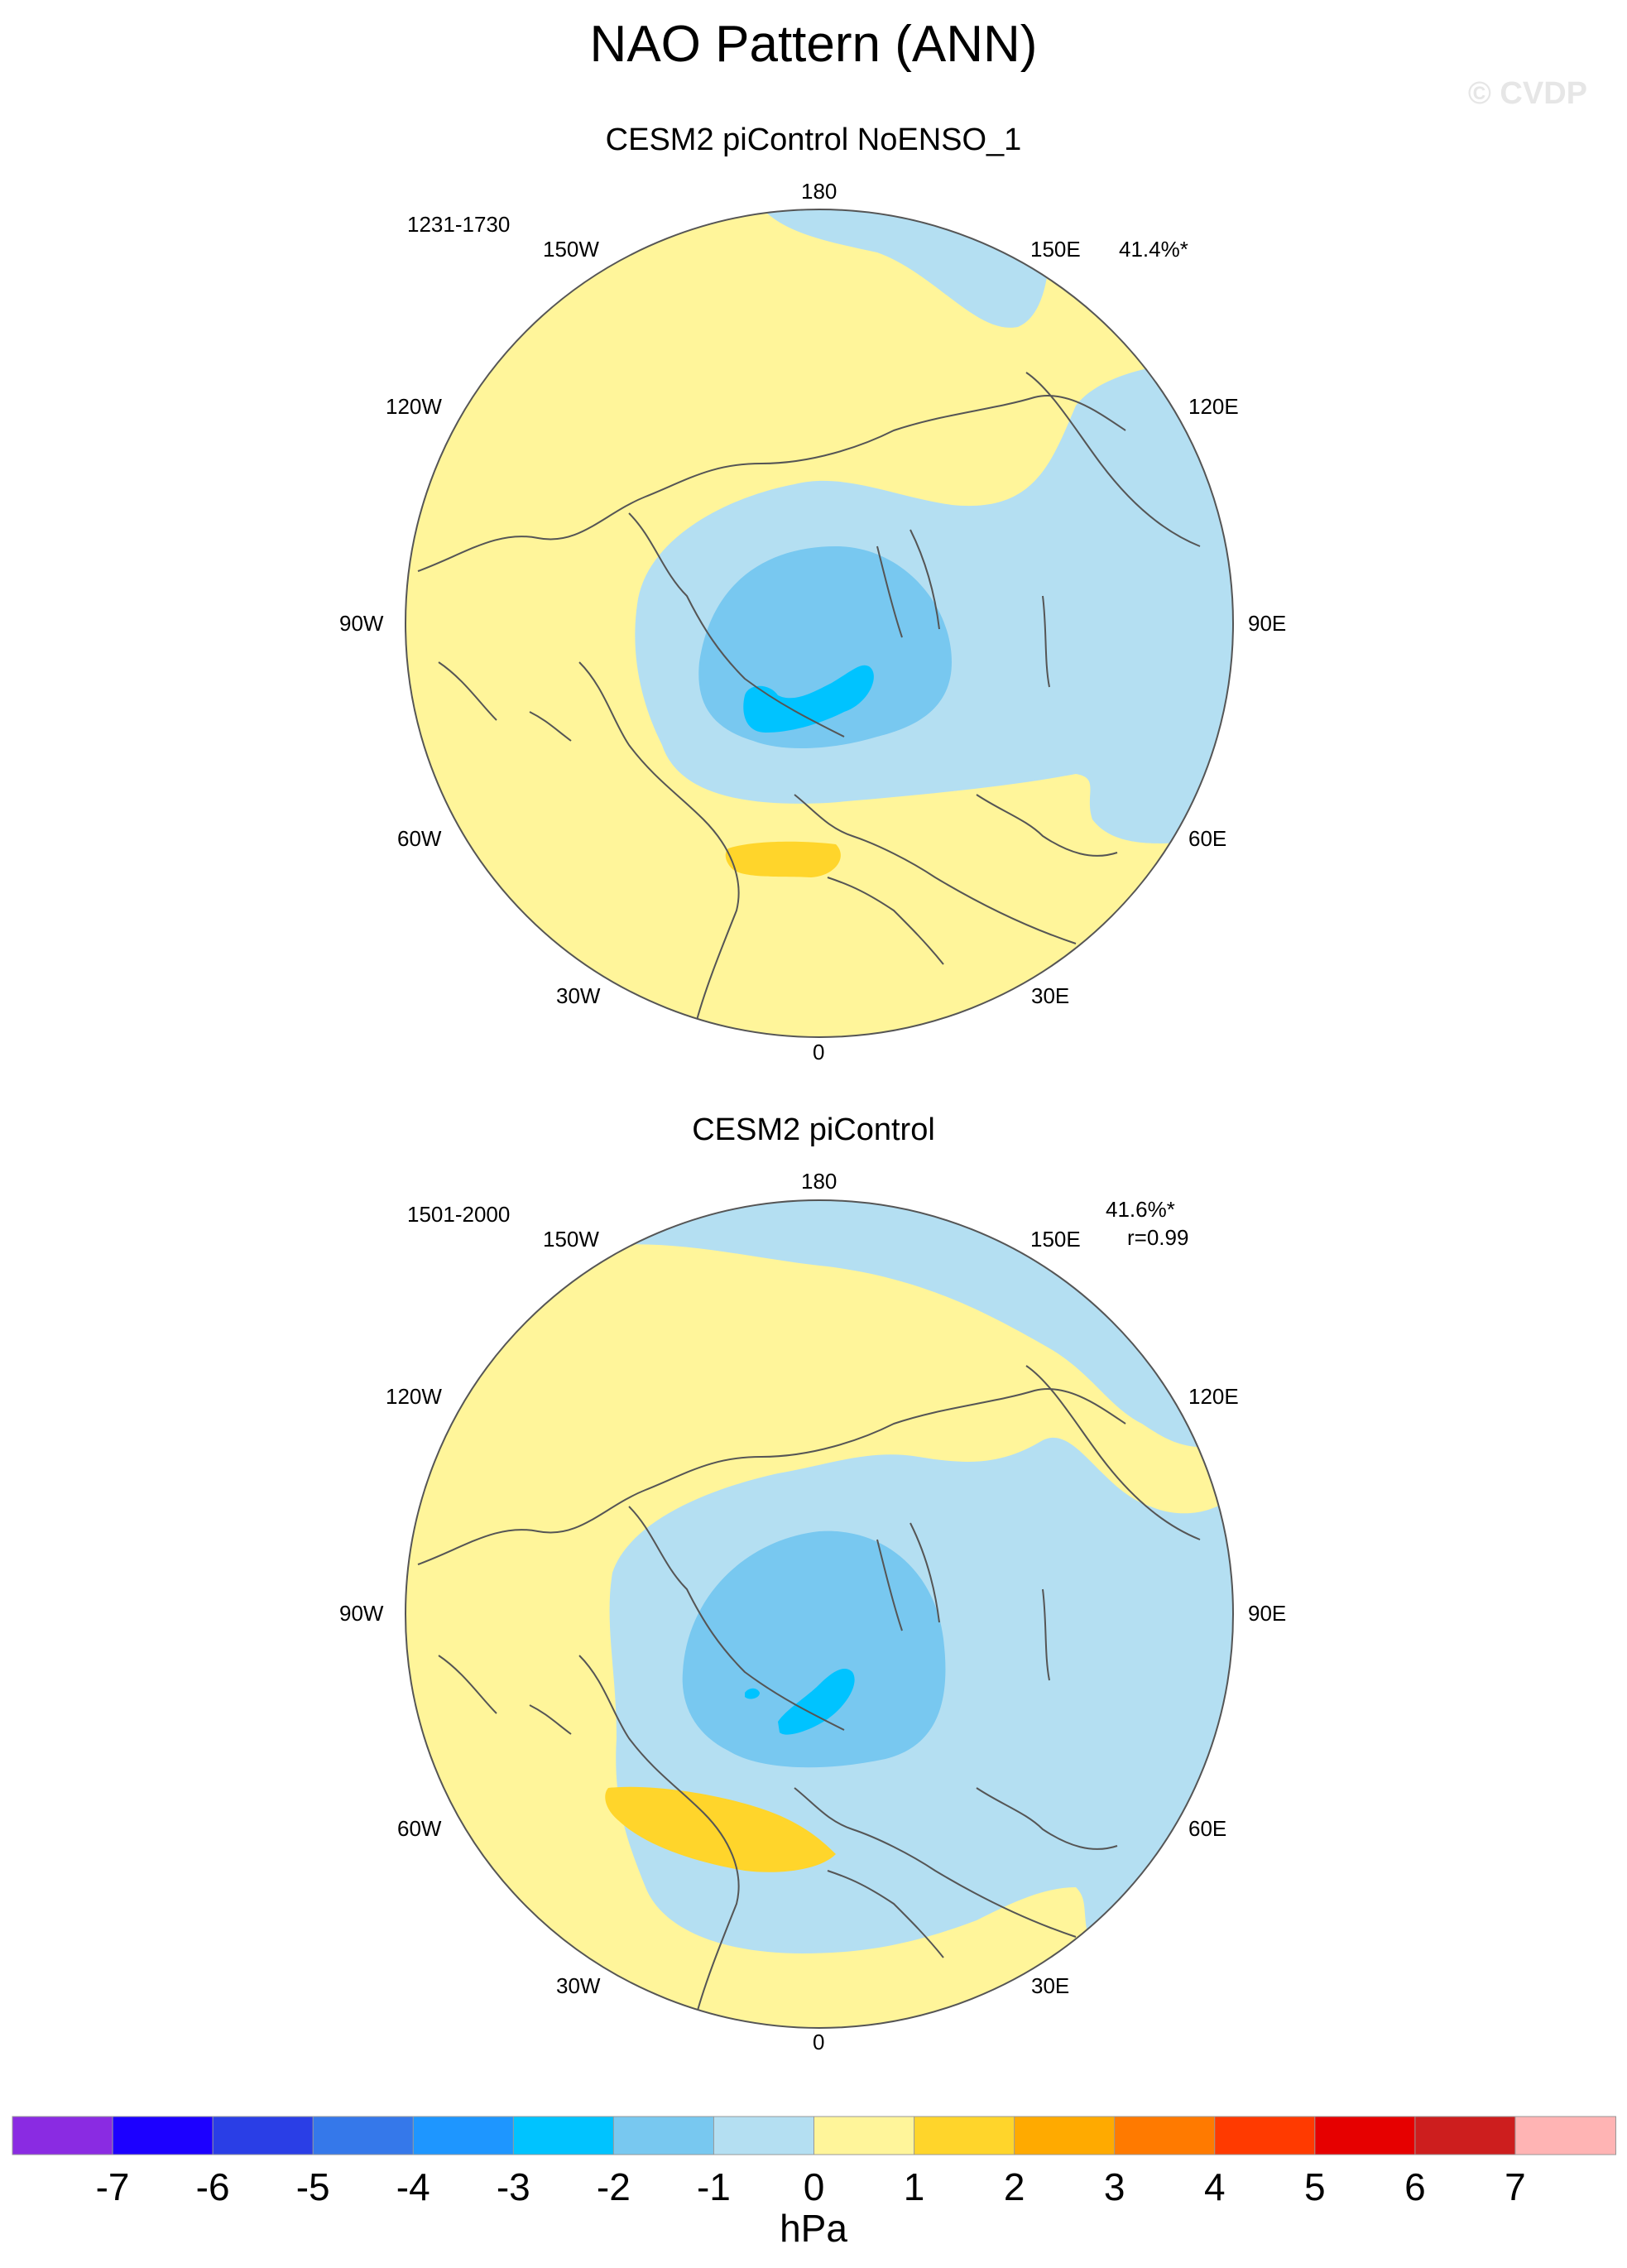 This screenshot has width=1627, height=2268. Describe the element at coordinates (914, 2186) in the screenshot. I see `colorbar-tick-label: 1` at that location.